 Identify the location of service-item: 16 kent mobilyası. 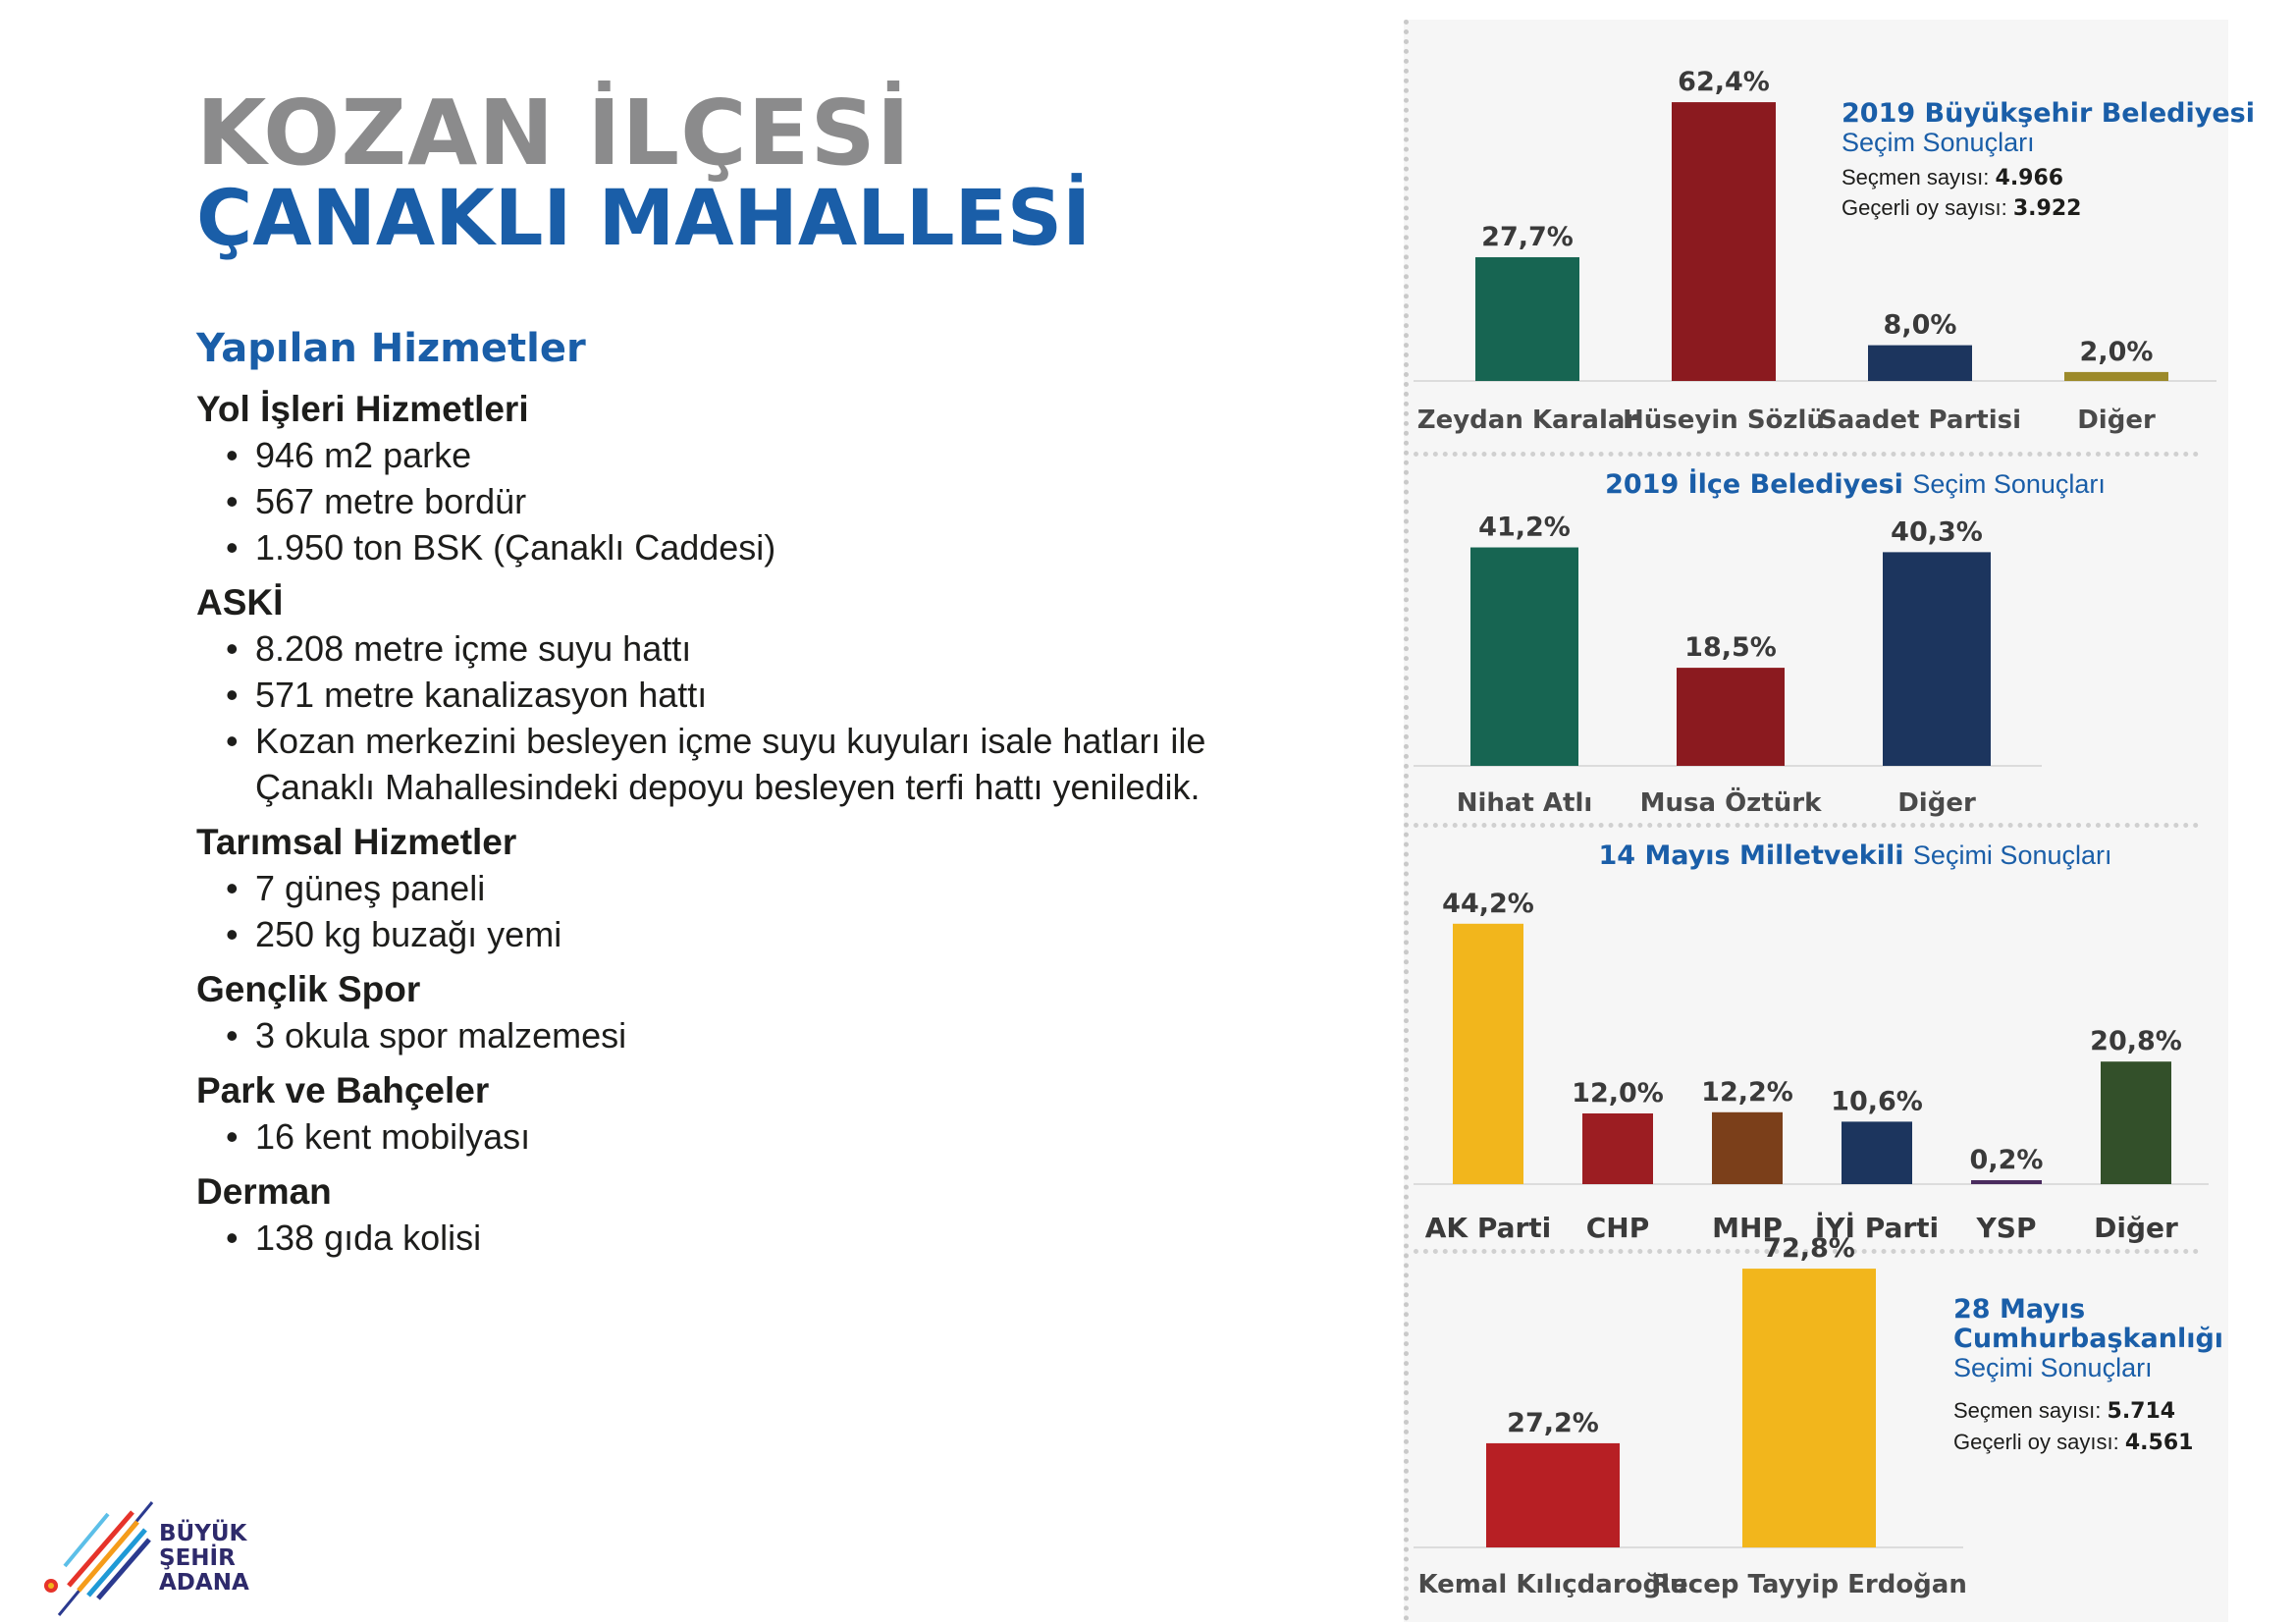
(726, 1136).